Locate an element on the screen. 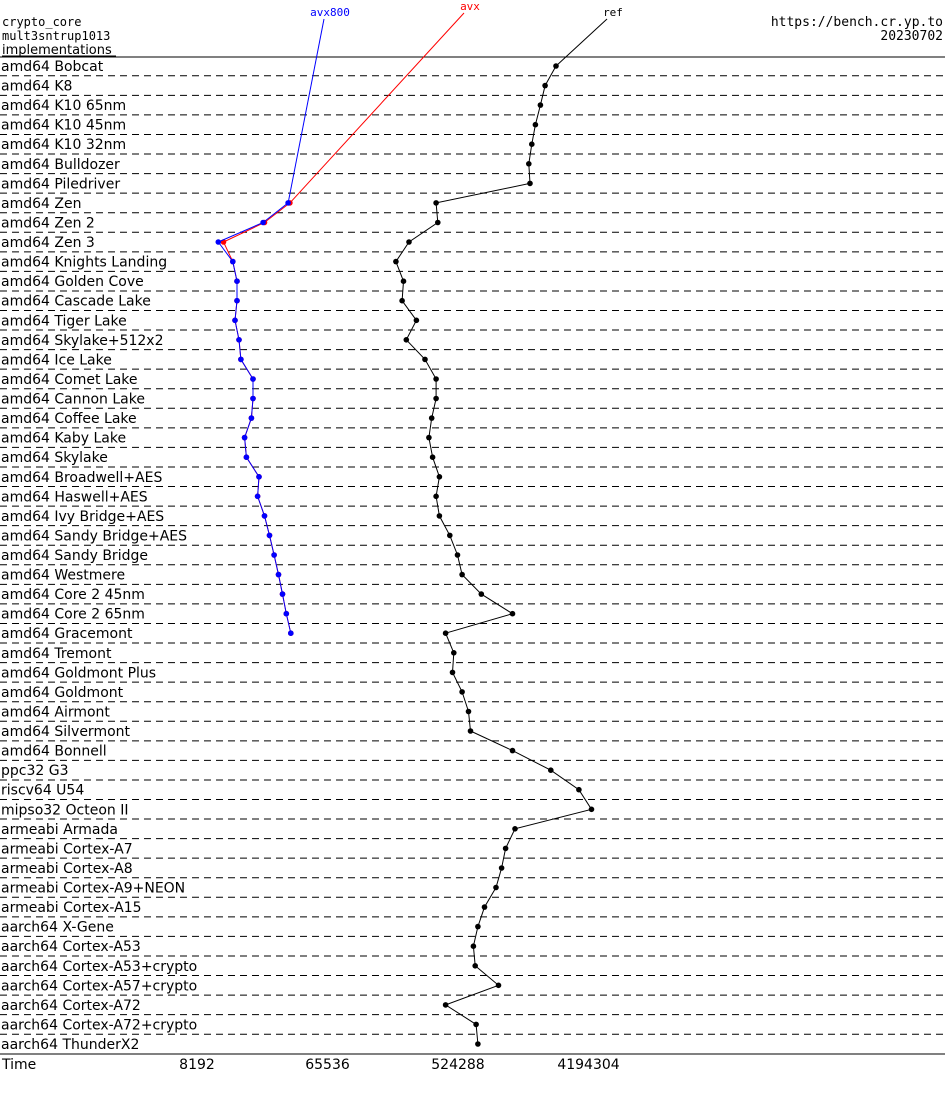  row-label-amd64-silvermont: amd64 Silvermont is located at coordinates (66, 732).